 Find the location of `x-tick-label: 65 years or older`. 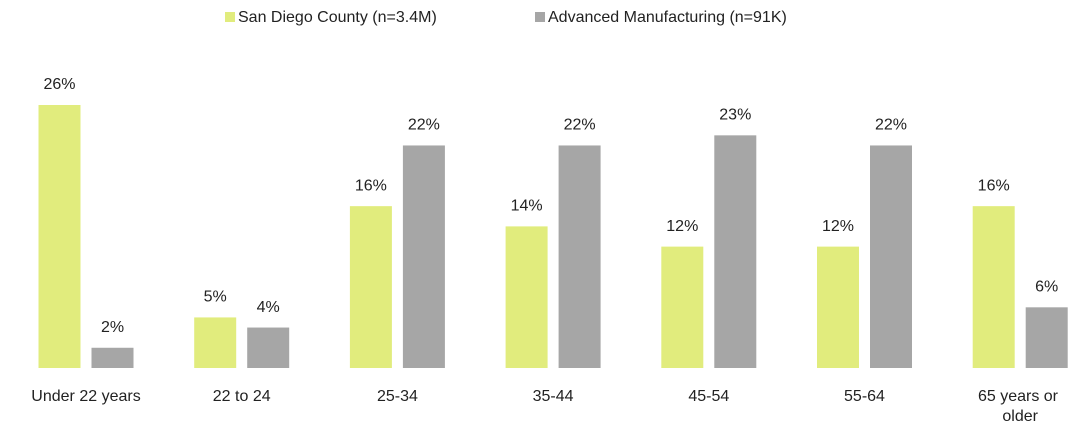

x-tick-label: 65 years or older is located at coordinates (1020, 406).